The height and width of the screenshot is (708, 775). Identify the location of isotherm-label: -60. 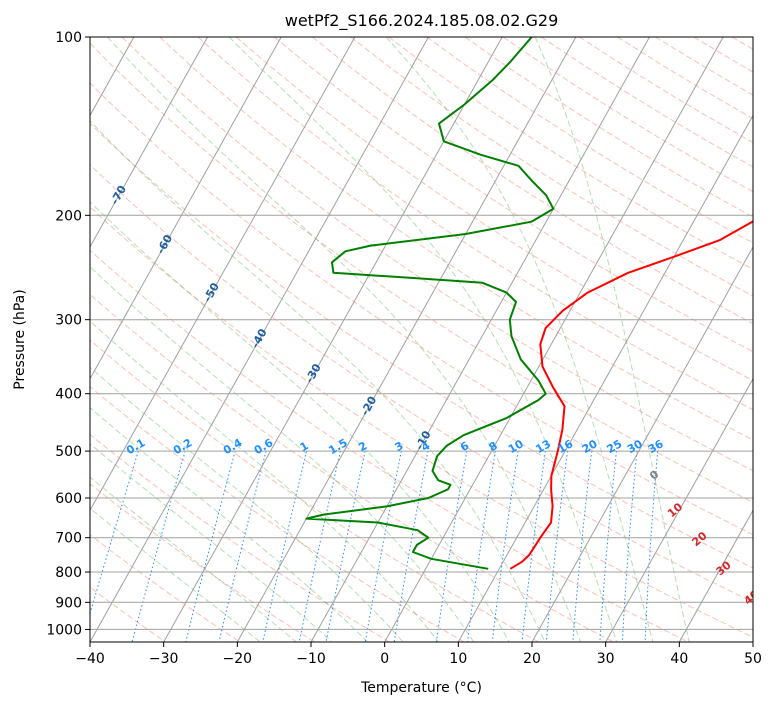
(164, 244).